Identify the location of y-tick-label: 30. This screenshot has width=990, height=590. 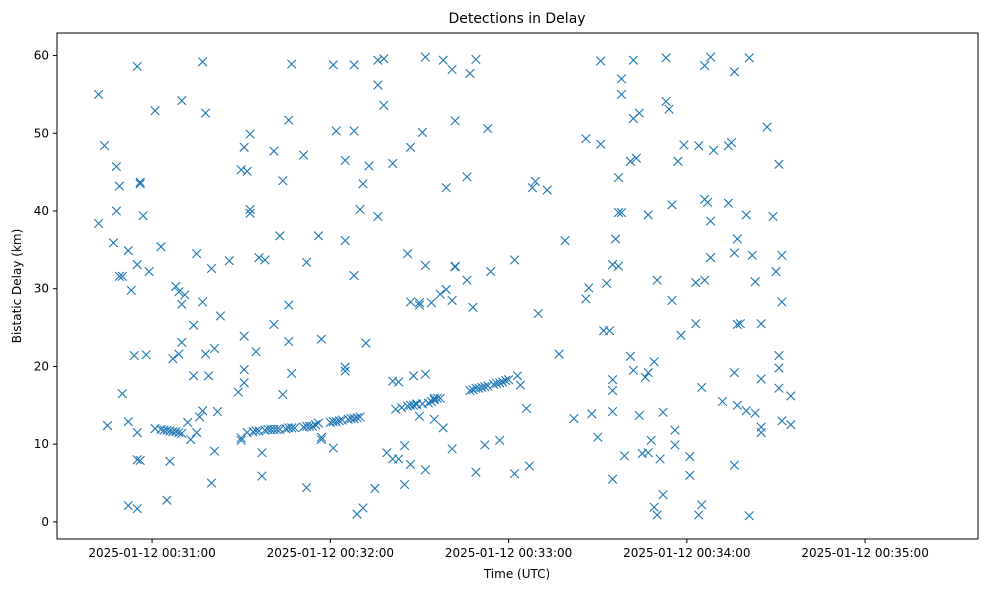
(41, 289).